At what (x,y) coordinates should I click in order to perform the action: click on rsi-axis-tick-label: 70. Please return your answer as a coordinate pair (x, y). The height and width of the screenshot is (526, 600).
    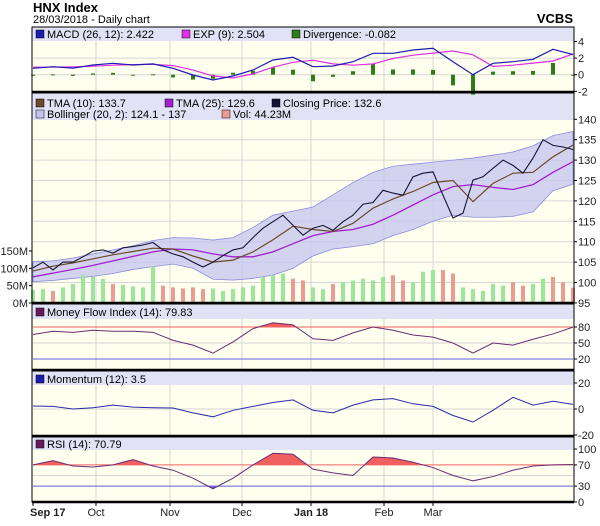
    Looking at the image, I should click on (584, 466).